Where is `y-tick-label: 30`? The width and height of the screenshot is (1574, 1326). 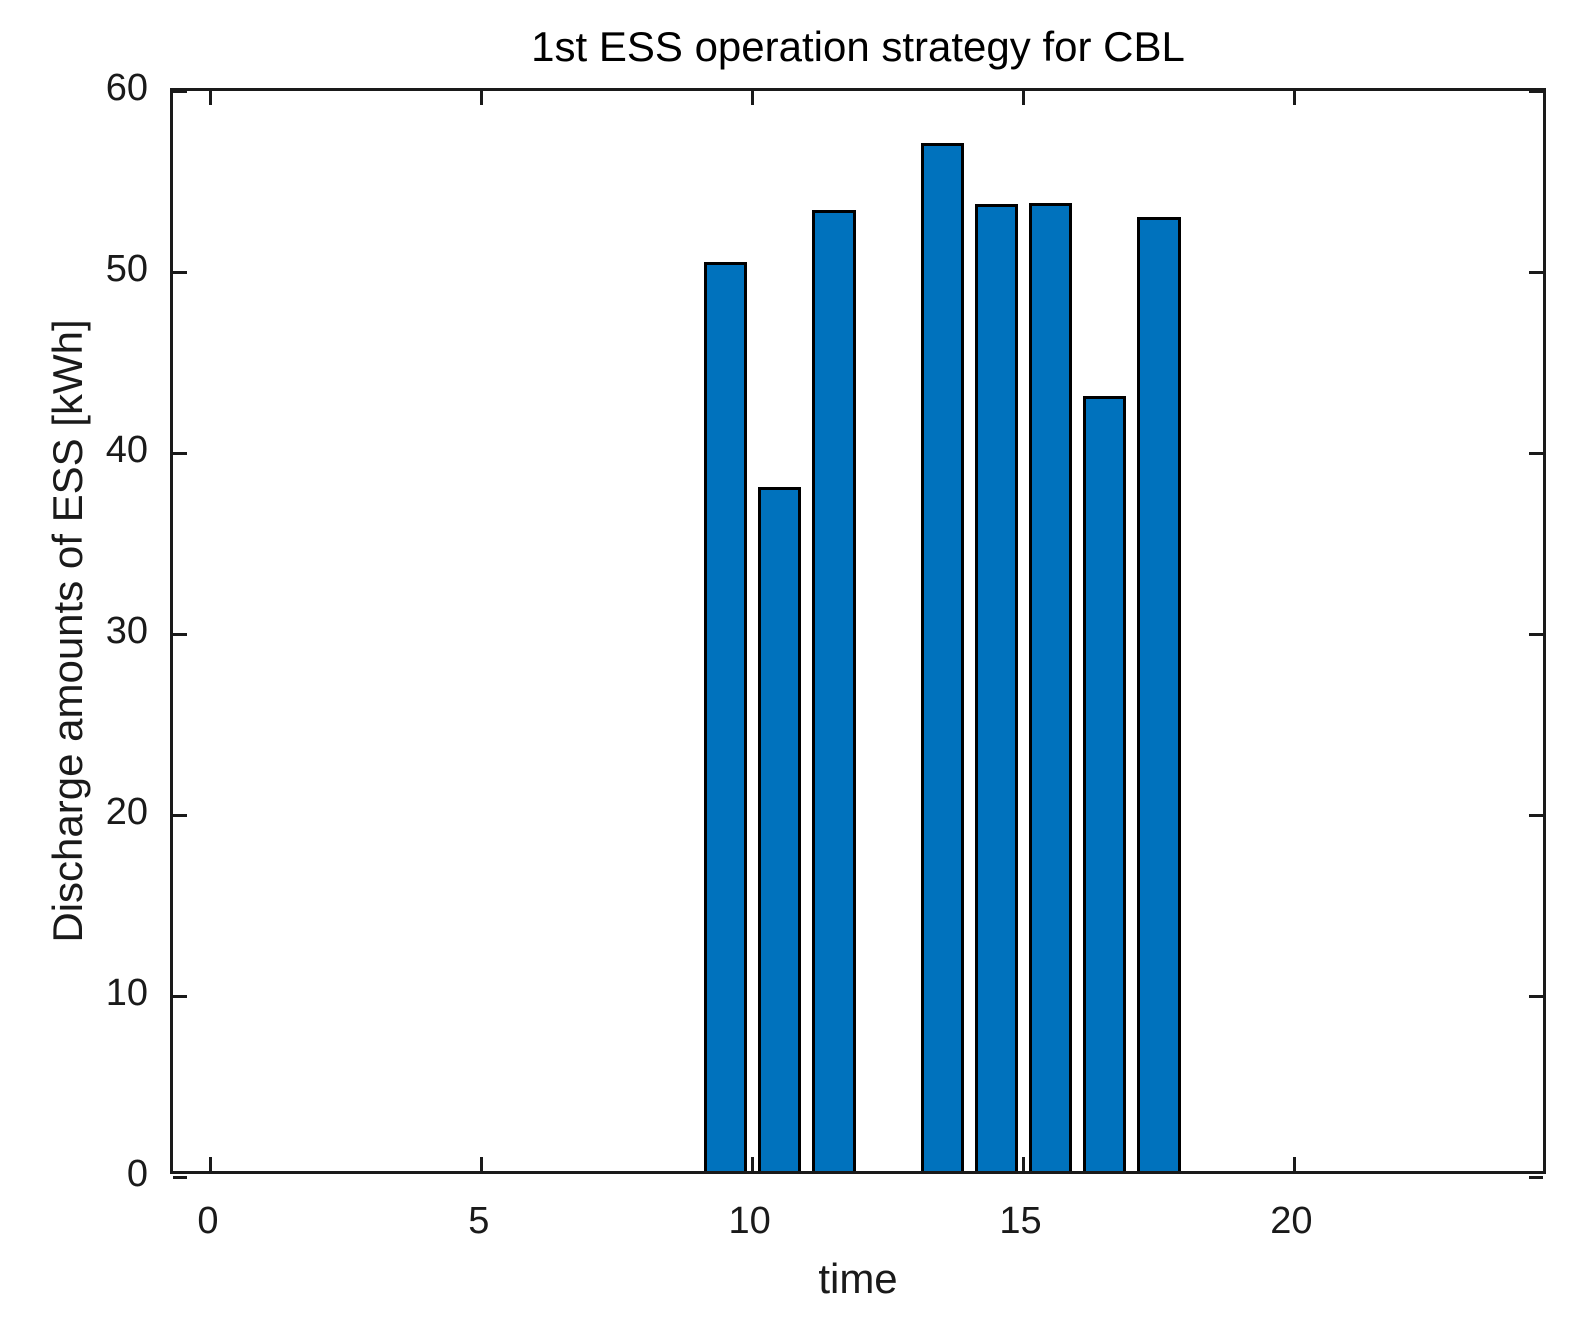 y-tick-label: 30 is located at coordinates (126, 631).